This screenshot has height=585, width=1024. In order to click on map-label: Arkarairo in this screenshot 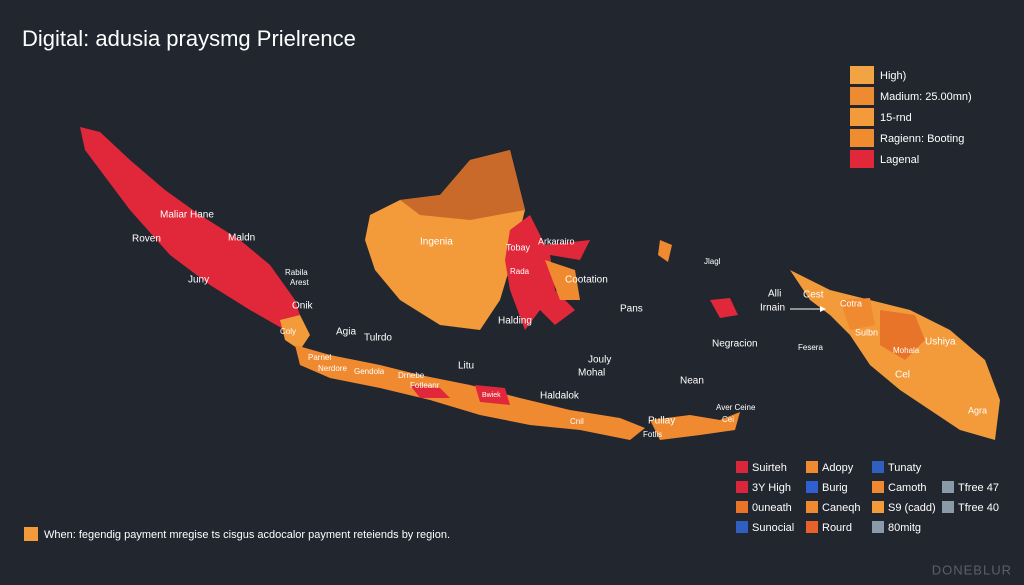, I will do `click(556, 241)`.